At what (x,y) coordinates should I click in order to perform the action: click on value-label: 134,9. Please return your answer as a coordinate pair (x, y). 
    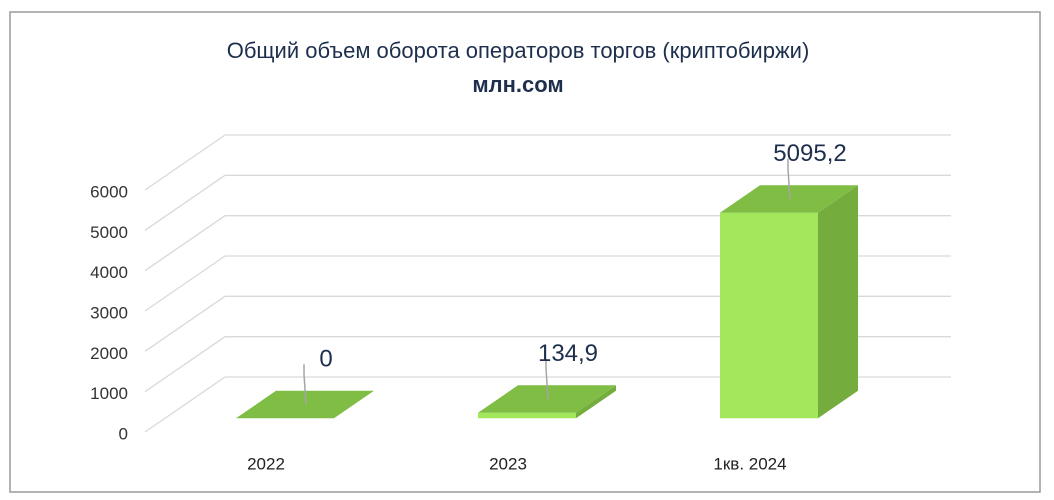
    Looking at the image, I should click on (568, 353).